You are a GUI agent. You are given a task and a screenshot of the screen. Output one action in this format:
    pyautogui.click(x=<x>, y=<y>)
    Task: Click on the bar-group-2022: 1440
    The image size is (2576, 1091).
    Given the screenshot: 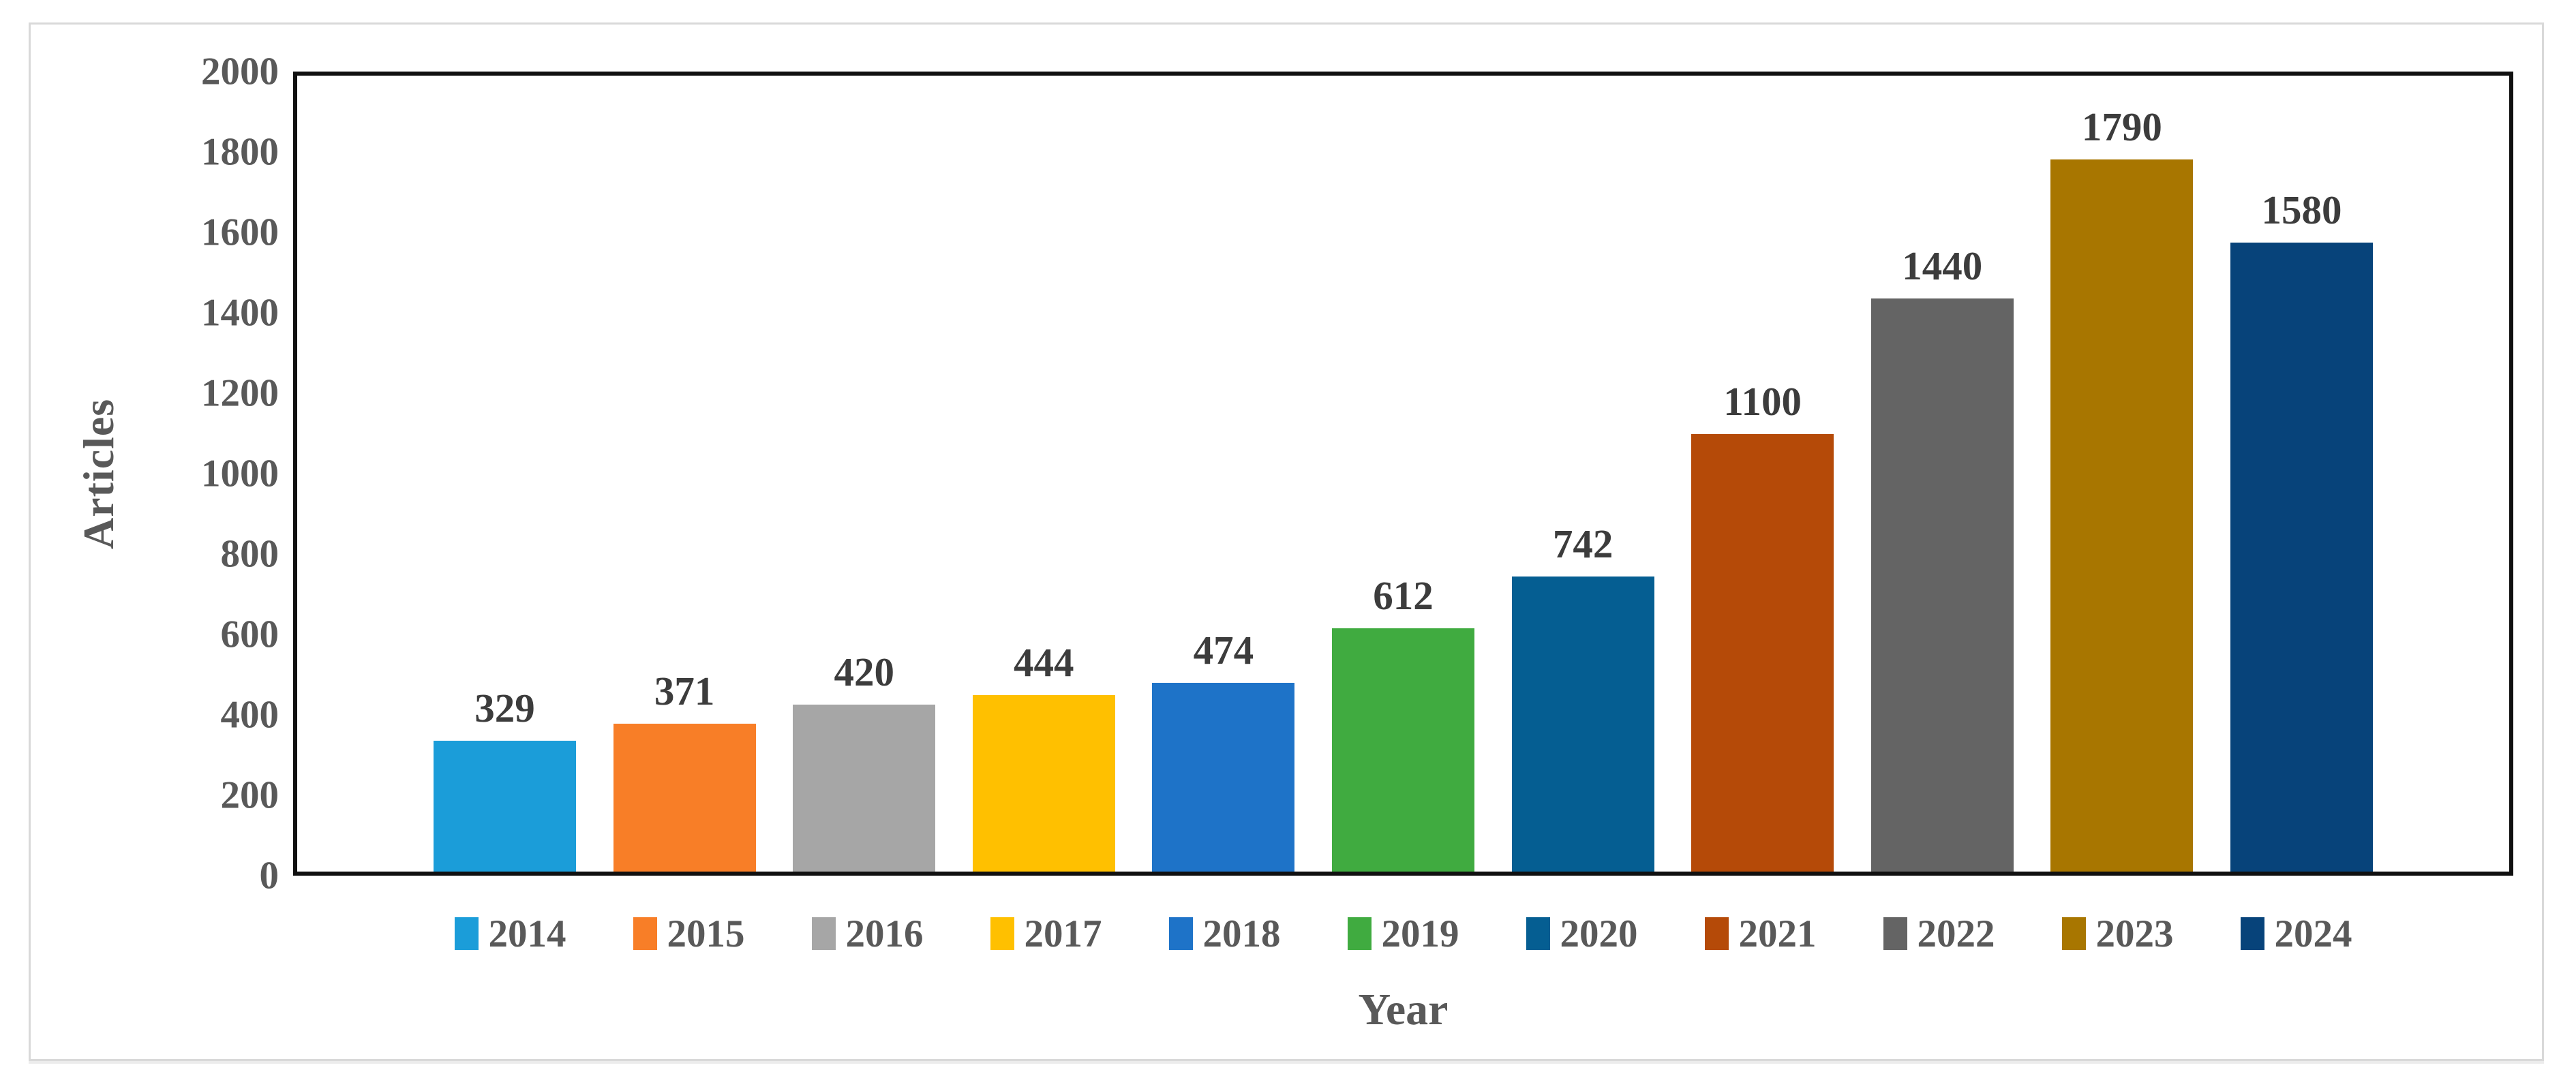 What is the action you would take?
    pyautogui.click(x=1942, y=474)
    